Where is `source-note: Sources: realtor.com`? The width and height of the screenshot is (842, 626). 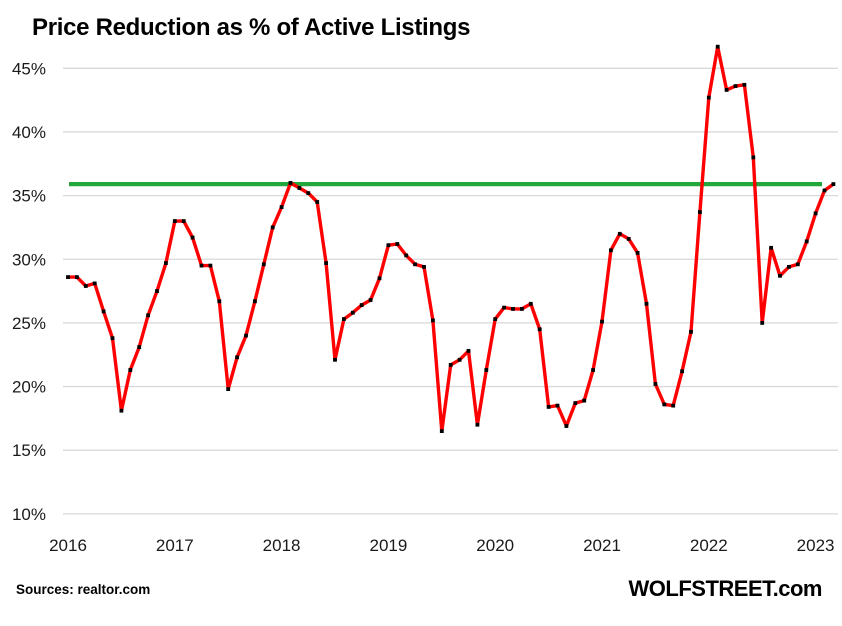
source-note: Sources: realtor.com is located at coordinates (83, 589).